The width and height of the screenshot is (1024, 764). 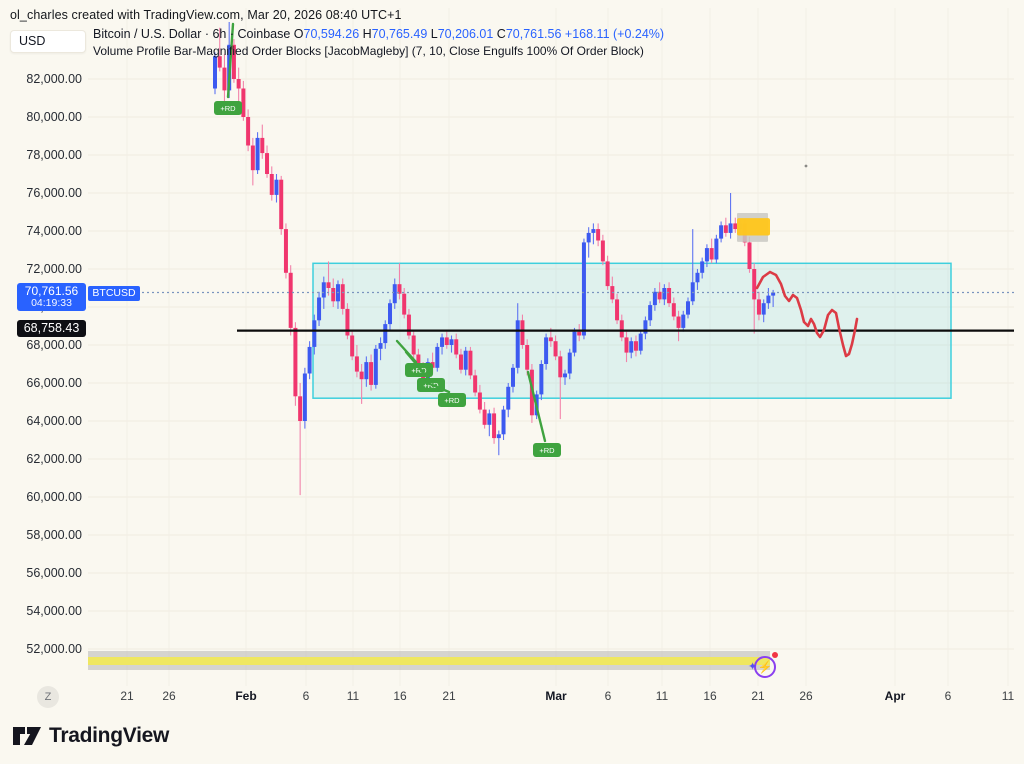 I want to click on projection-drawing, so click(x=807, y=314).